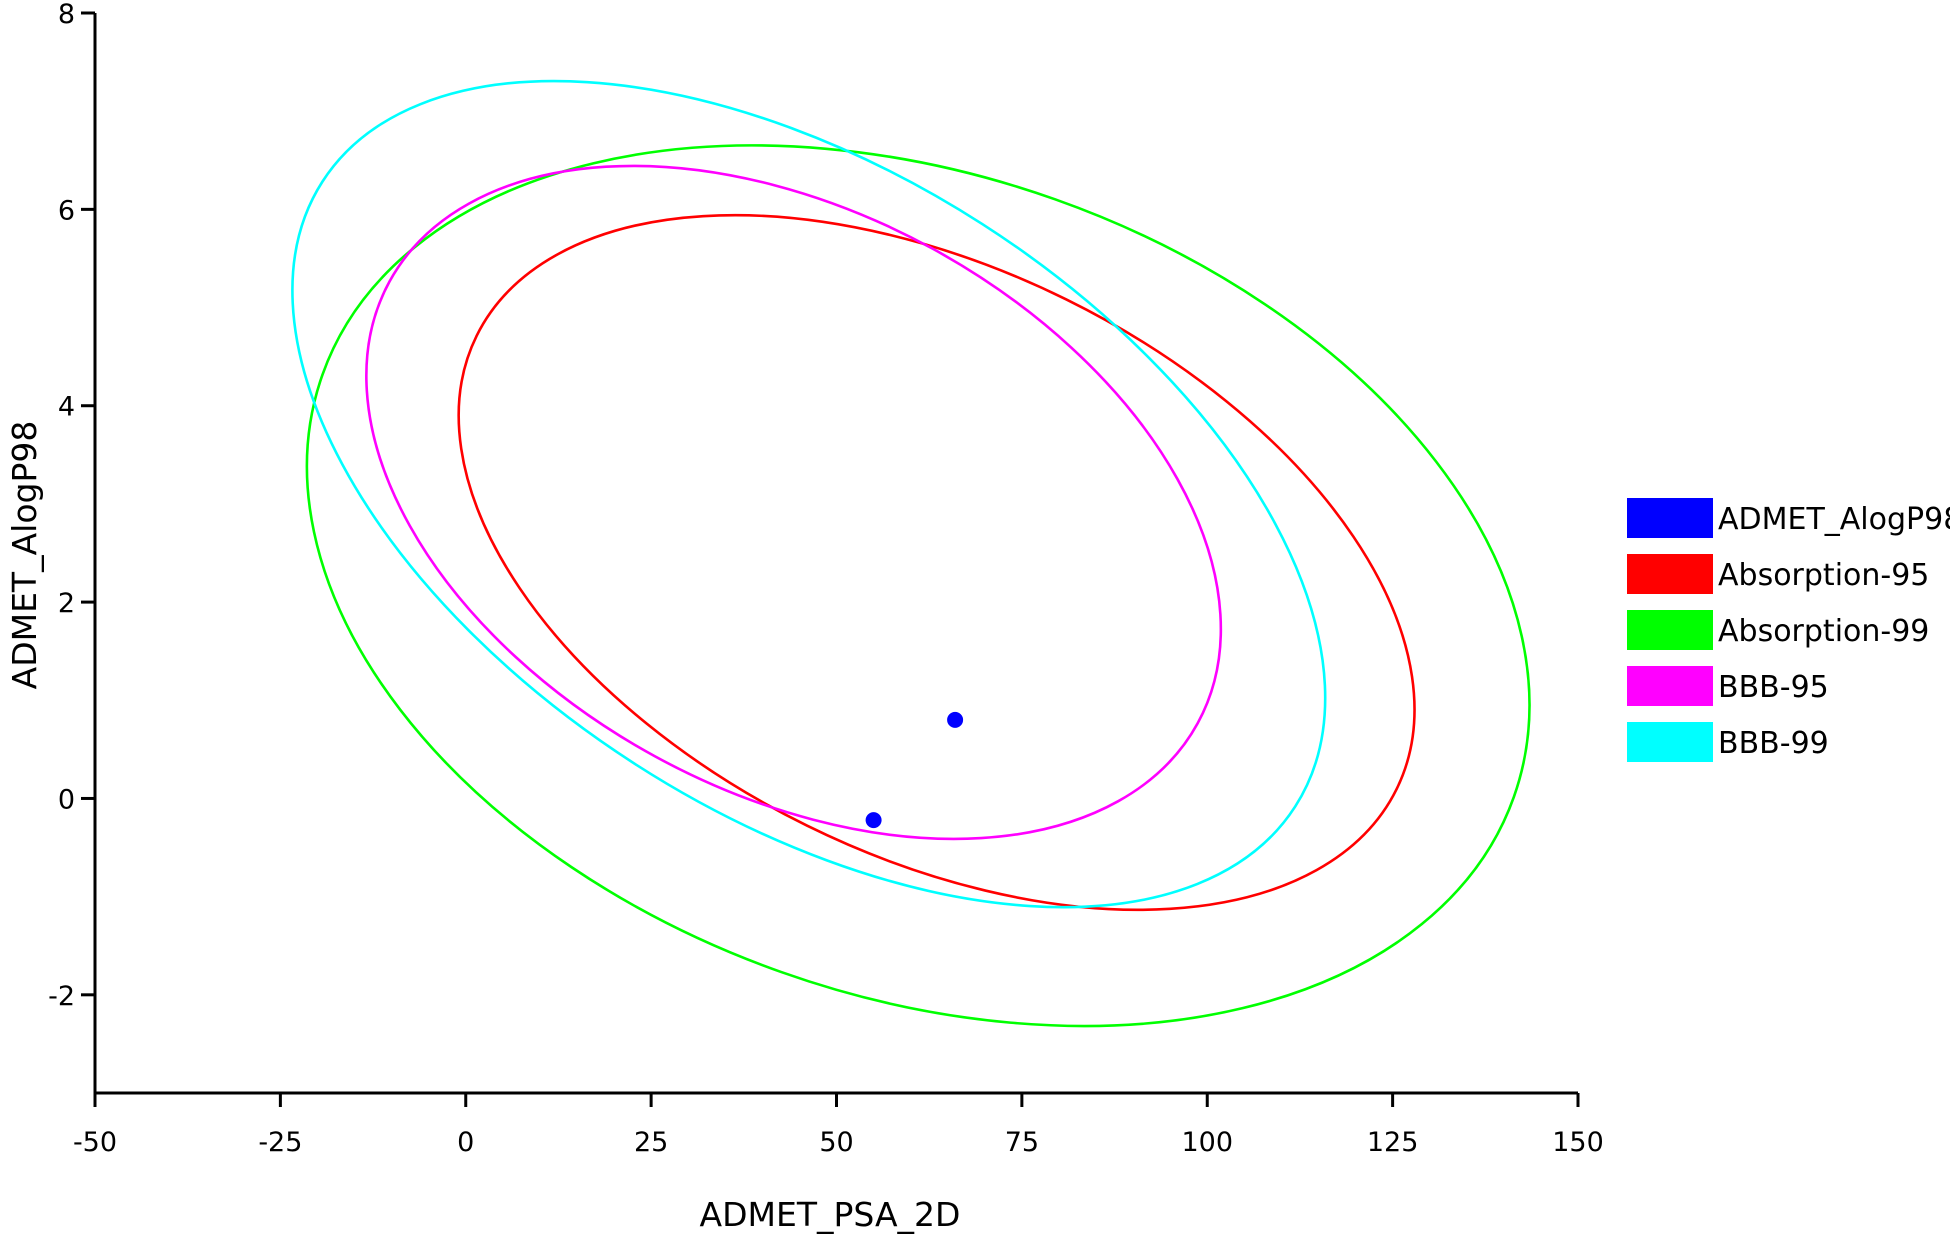  I want to click on y-tick-label: 2, so click(66, 603).